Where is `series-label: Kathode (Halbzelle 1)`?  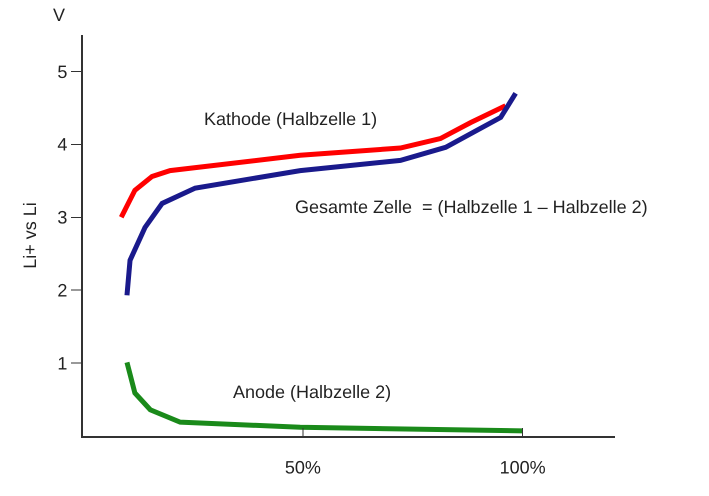
series-label: Kathode (Halbzelle 1) is located at coordinates (291, 119).